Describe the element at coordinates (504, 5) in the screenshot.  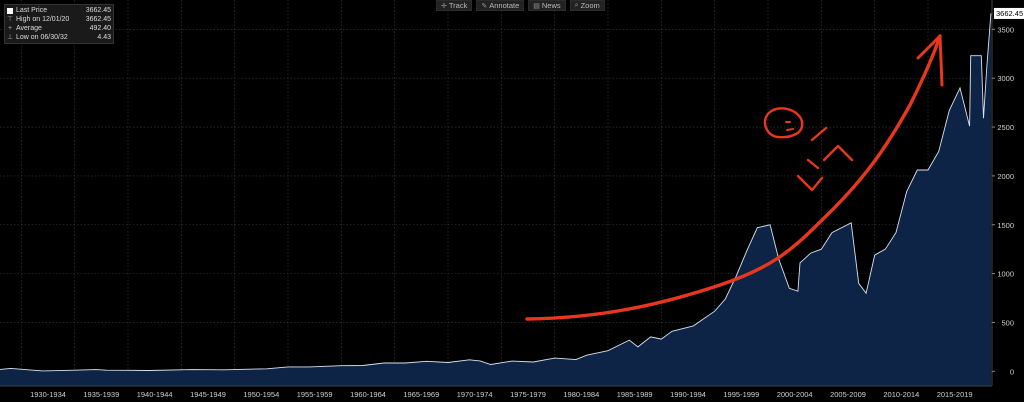
I see `toolbar-label: Annotate` at that location.